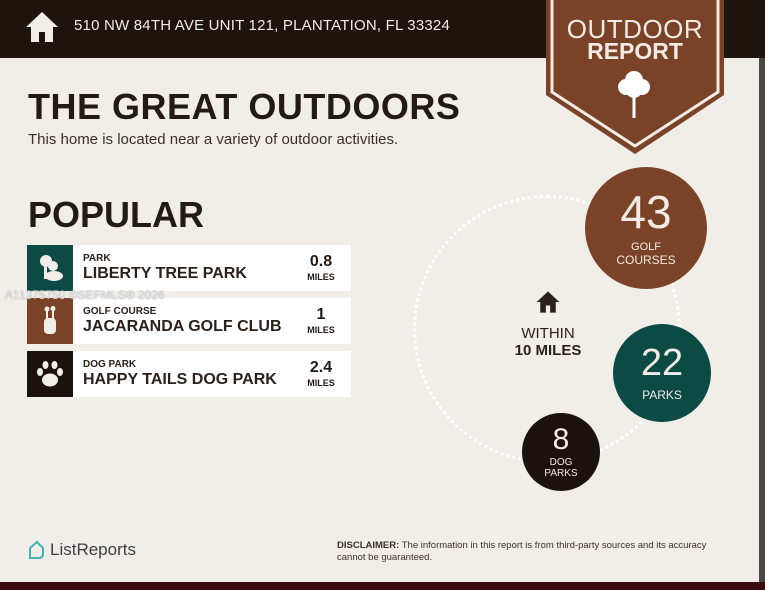 This screenshot has height=590, width=765. What do you see at coordinates (120, 311) in the screenshot?
I see `item-category: GOLF COURSE` at bounding box center [120, 311].